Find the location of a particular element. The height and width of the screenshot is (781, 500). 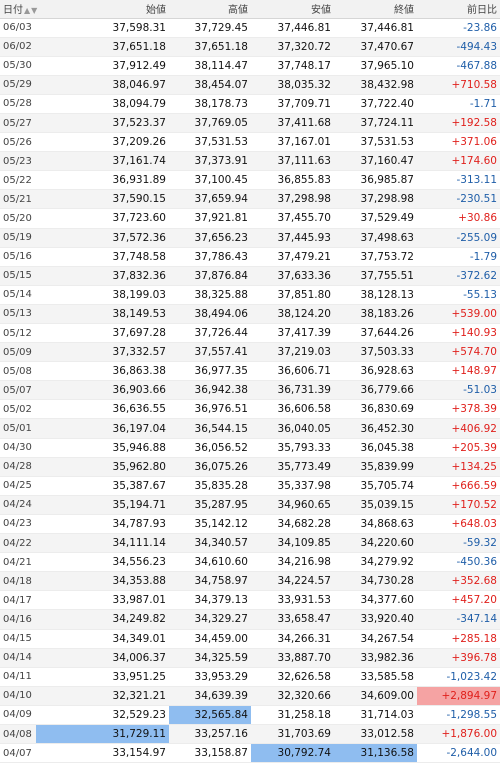

close-cell: 37,755.51 is located at coordinates (375, 276).